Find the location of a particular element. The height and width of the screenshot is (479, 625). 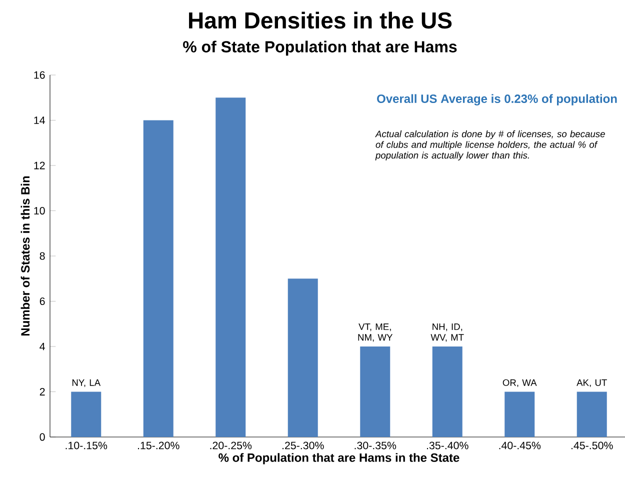

y-tick-label: 10 is located at coordinates (39, 210).